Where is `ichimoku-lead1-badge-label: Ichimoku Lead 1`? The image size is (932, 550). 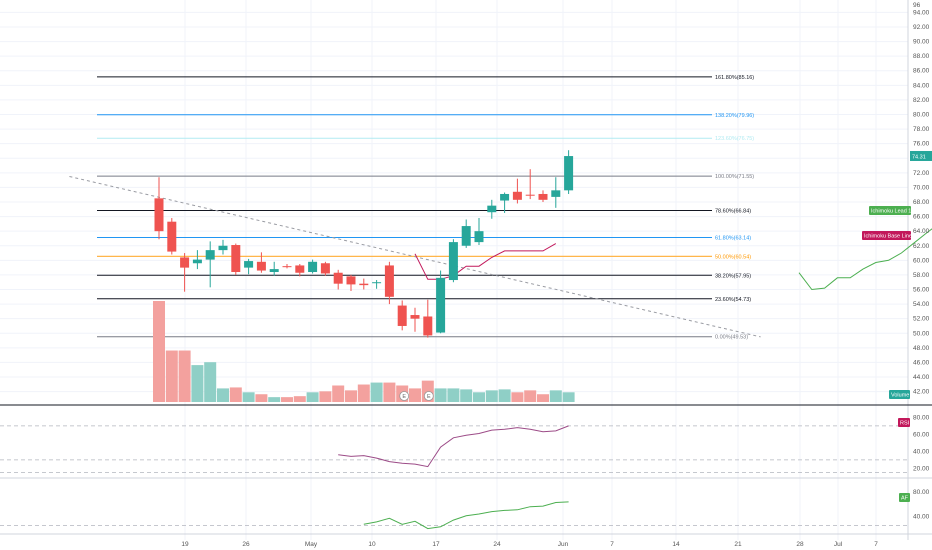
ichimoku-lead1-badge-label: Ichimoku Lead 1 is located at coordinates (891, 212).